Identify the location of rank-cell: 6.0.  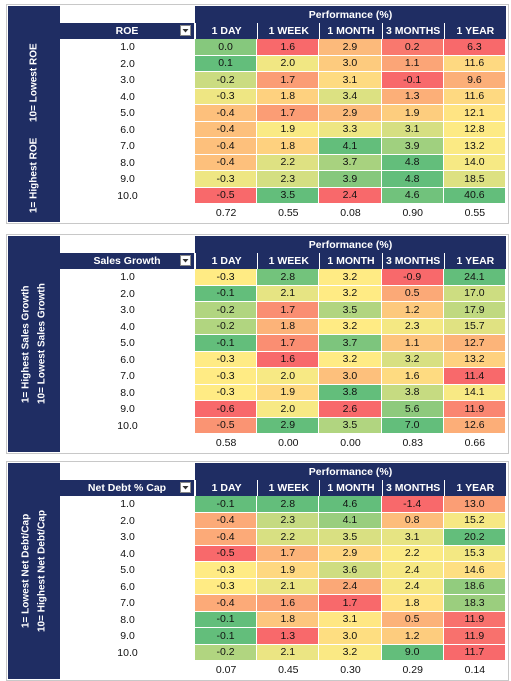
(127, 359).